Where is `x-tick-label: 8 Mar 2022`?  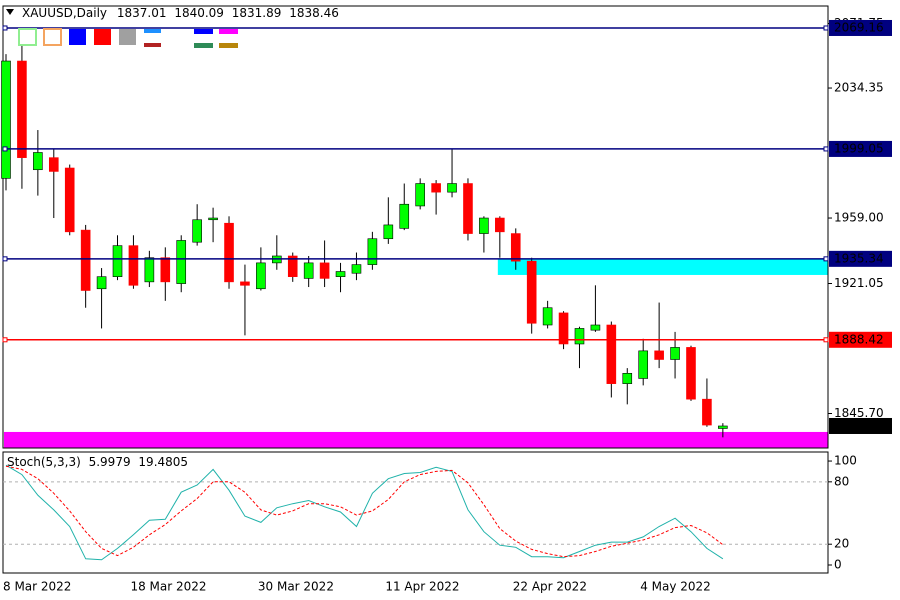 x-tick-label: 8 Mar 2022 is located at coordinates (37, 587).